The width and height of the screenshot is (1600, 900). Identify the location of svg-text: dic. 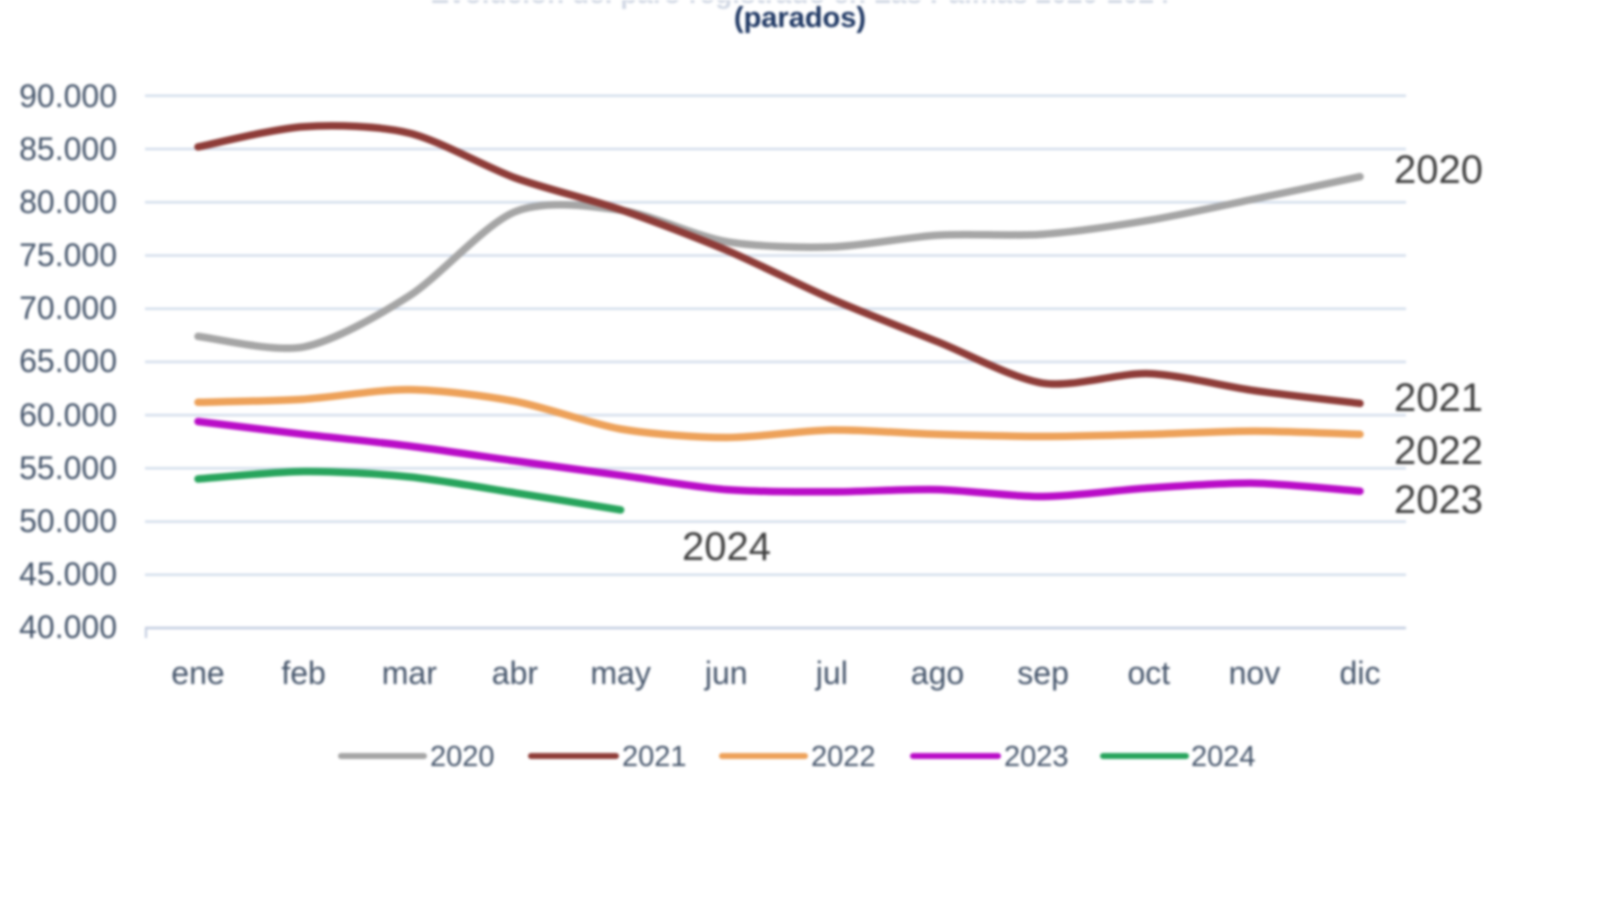
(1360, 673).